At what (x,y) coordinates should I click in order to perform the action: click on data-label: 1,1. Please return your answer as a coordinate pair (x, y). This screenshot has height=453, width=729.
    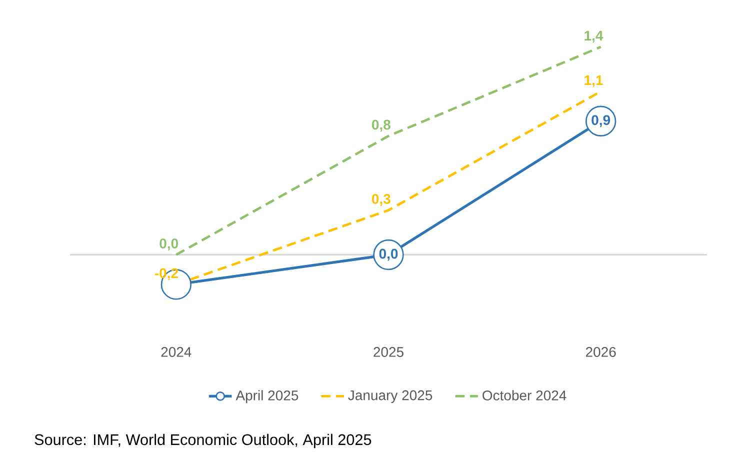
    Looking at the image, I should click on (593, 81).